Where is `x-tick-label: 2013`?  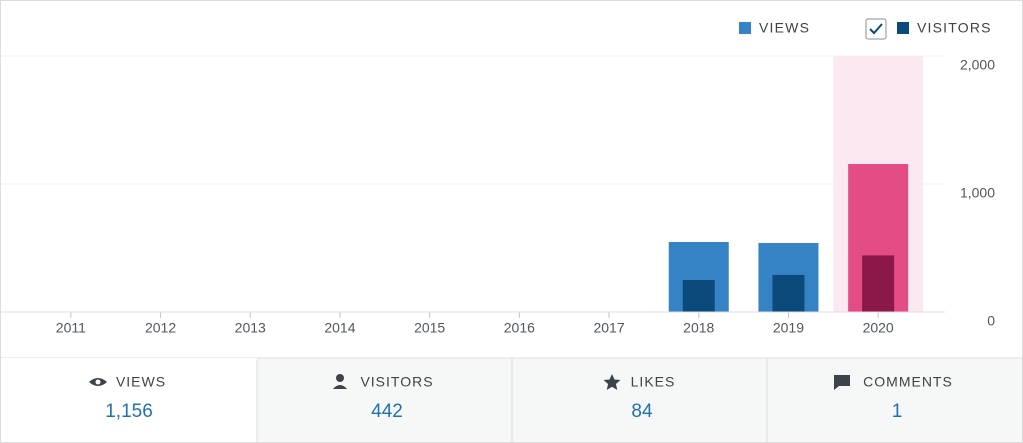
x-tick-label: 2013 is located at coordinates (250, 328).